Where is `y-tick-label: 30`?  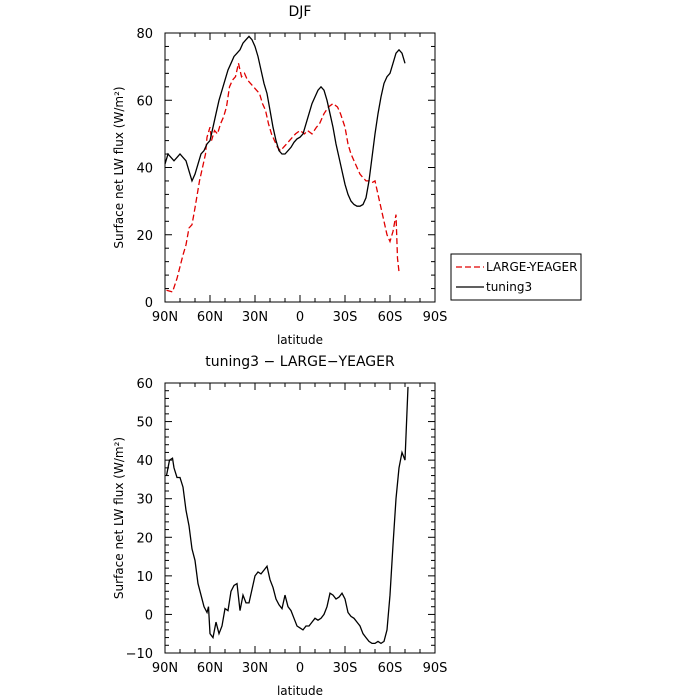
y-tick-label: 30 is located at coordinates (144, 500).